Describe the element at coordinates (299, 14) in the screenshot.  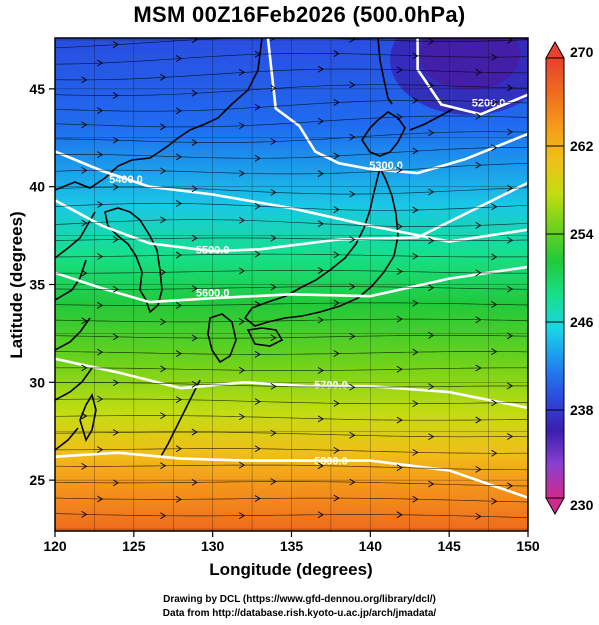
I see `chart-title: MSM 00Z16Feb2026 (500.0hPa)` at that location.